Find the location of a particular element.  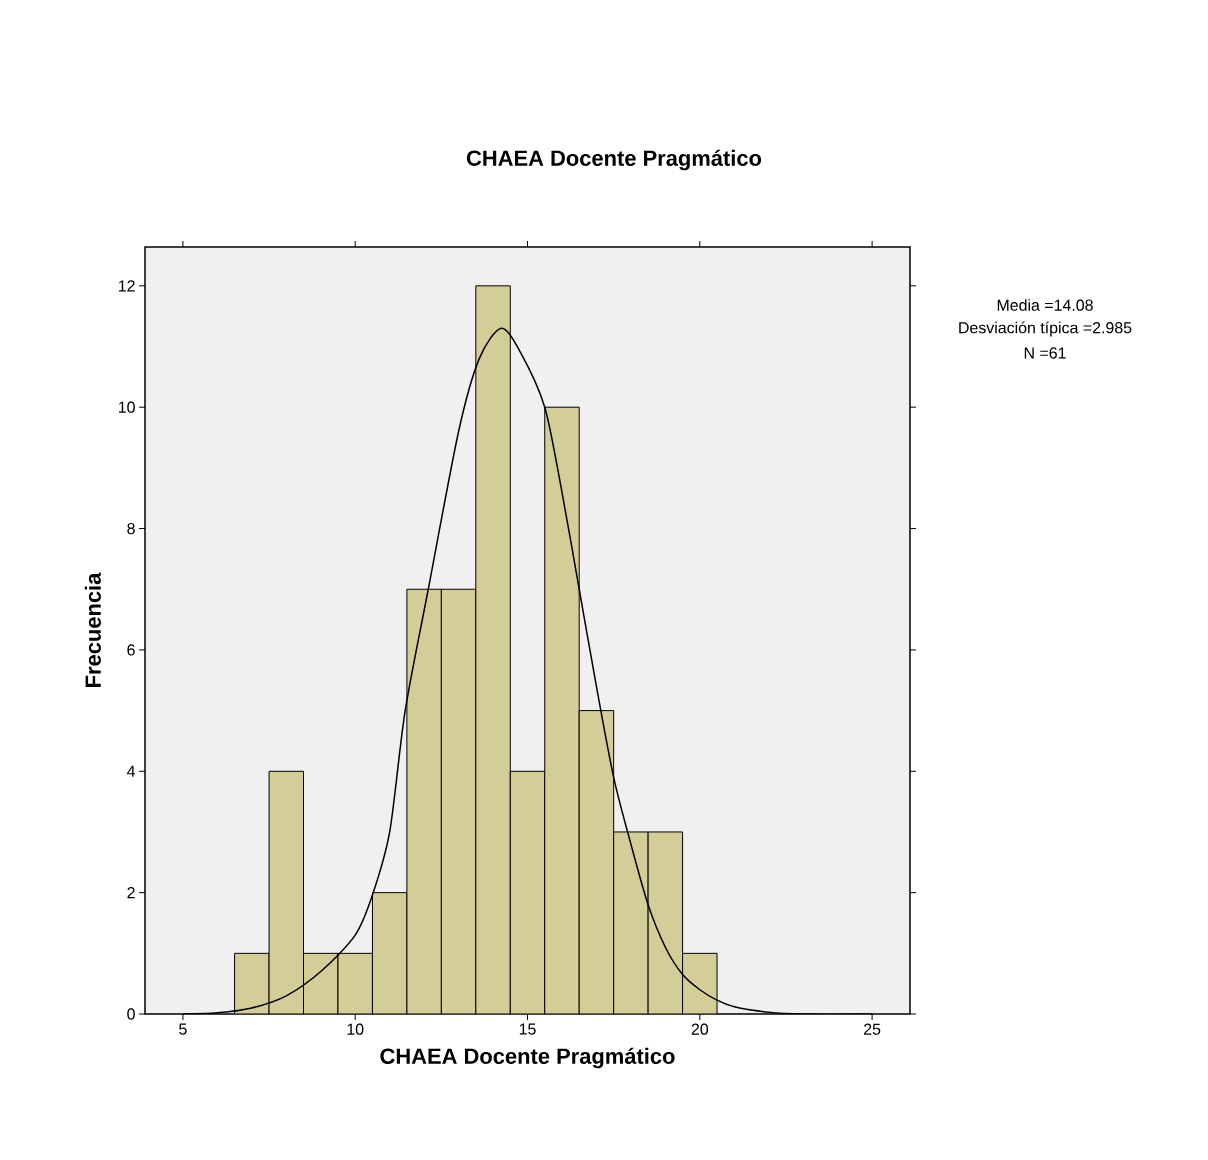

y-tick-label: 12 is located at coordinates (126, 286).